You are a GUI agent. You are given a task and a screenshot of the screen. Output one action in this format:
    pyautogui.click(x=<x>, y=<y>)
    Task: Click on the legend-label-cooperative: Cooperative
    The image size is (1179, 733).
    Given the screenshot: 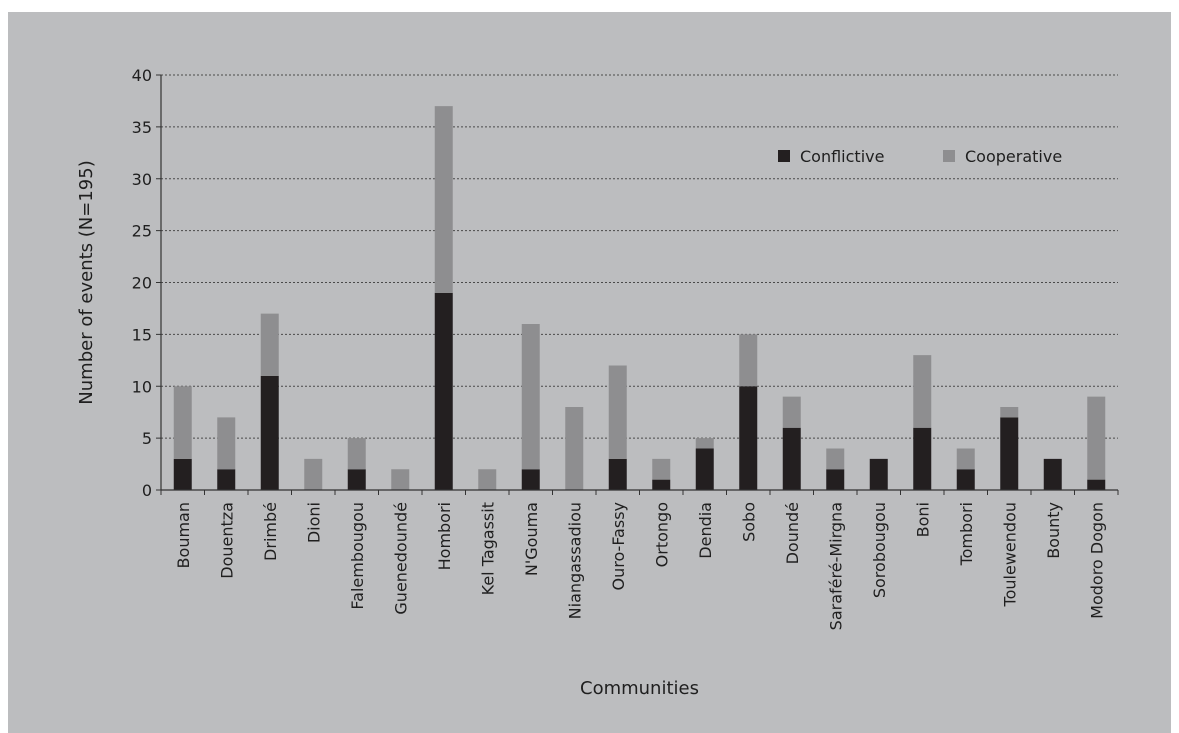 What is the action you would take?
    pyautogui.click(x=1013, y=156)
    